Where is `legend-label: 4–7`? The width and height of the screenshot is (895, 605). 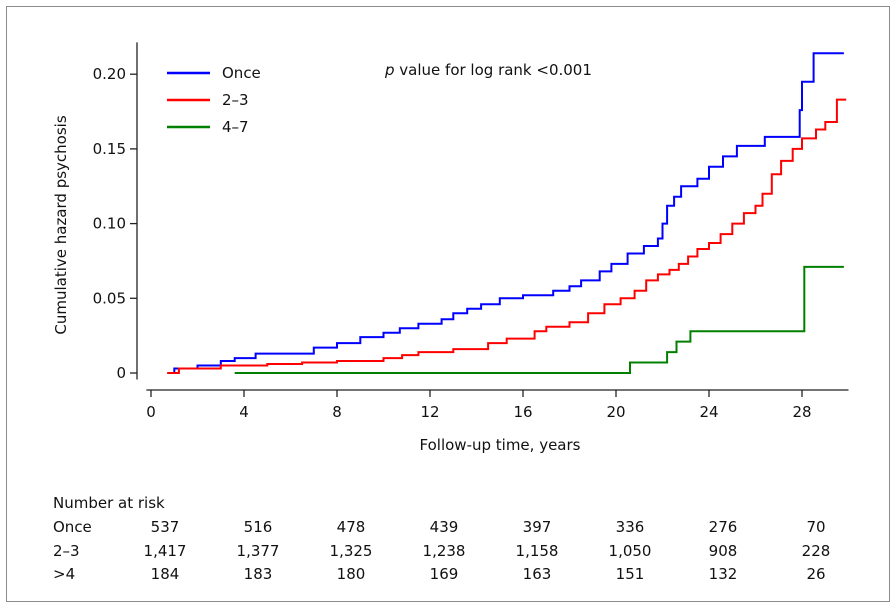 legend-label: 4–7 is located at coordinates (235, 127).